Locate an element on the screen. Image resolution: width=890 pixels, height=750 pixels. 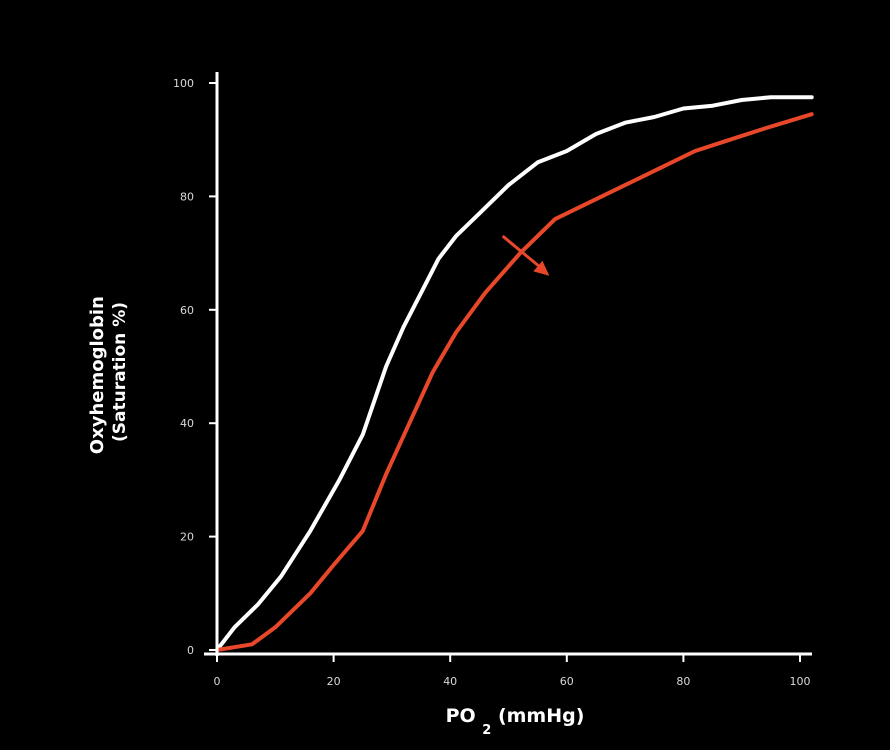
arrow-shaft is located at coordinates (523, 252).